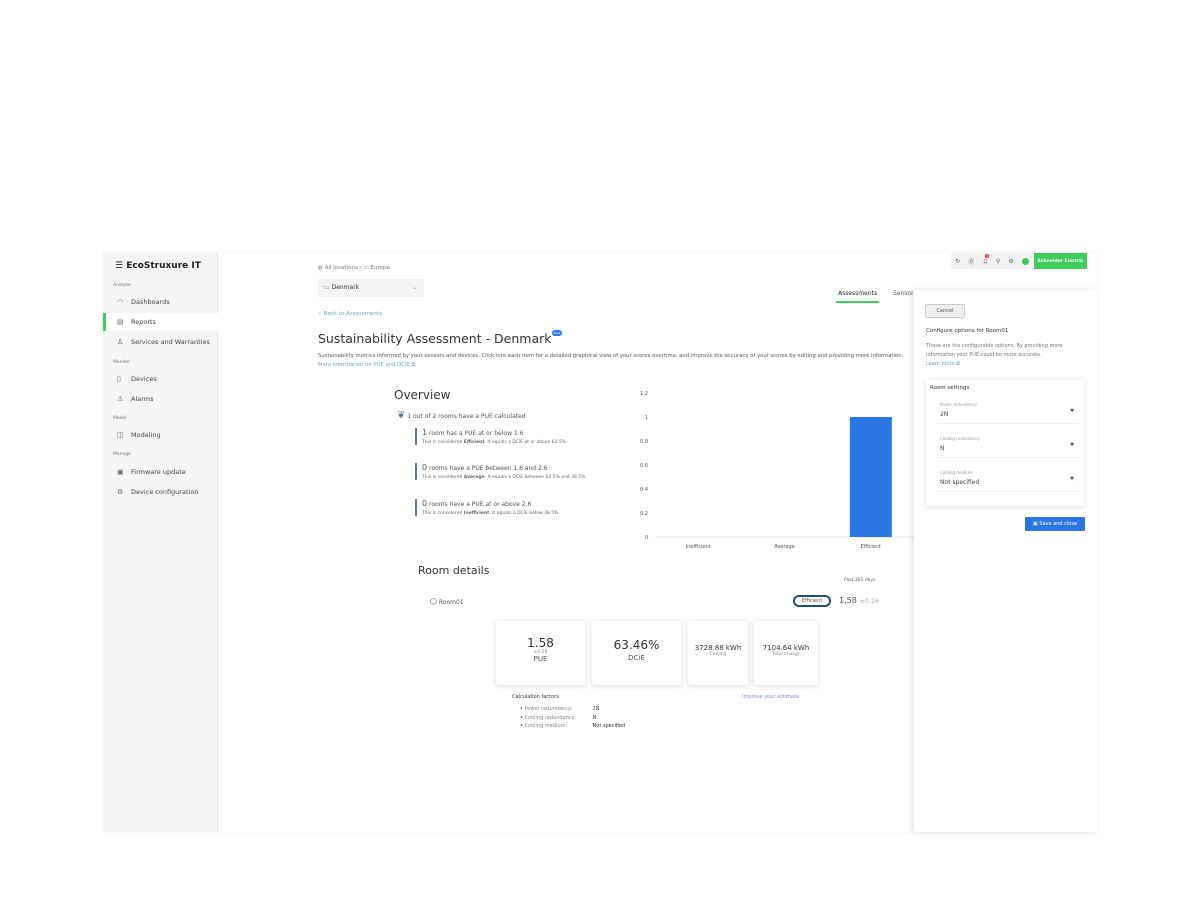  Describe the element at coordinates (557, 333) in the screenshot. I see `beta-badge: Beta` at that location.